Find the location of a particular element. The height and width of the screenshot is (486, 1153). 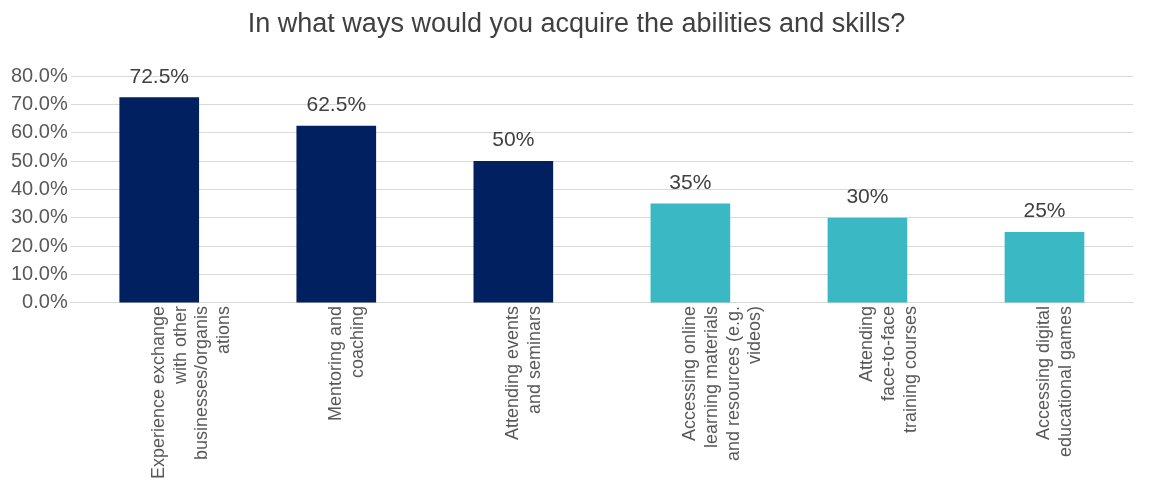

y-tick-label: 70.0% is located at coordinates (39, 102).